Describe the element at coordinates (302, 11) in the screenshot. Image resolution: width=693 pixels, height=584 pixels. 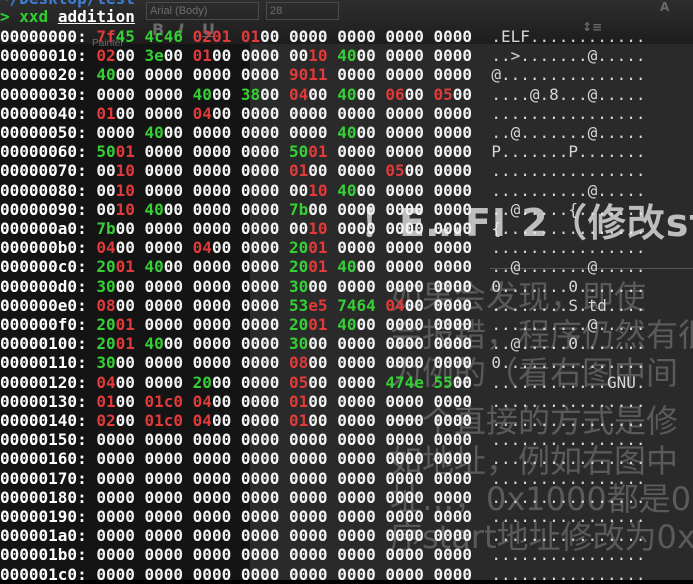
I see `font-size-field: 28` at that location.